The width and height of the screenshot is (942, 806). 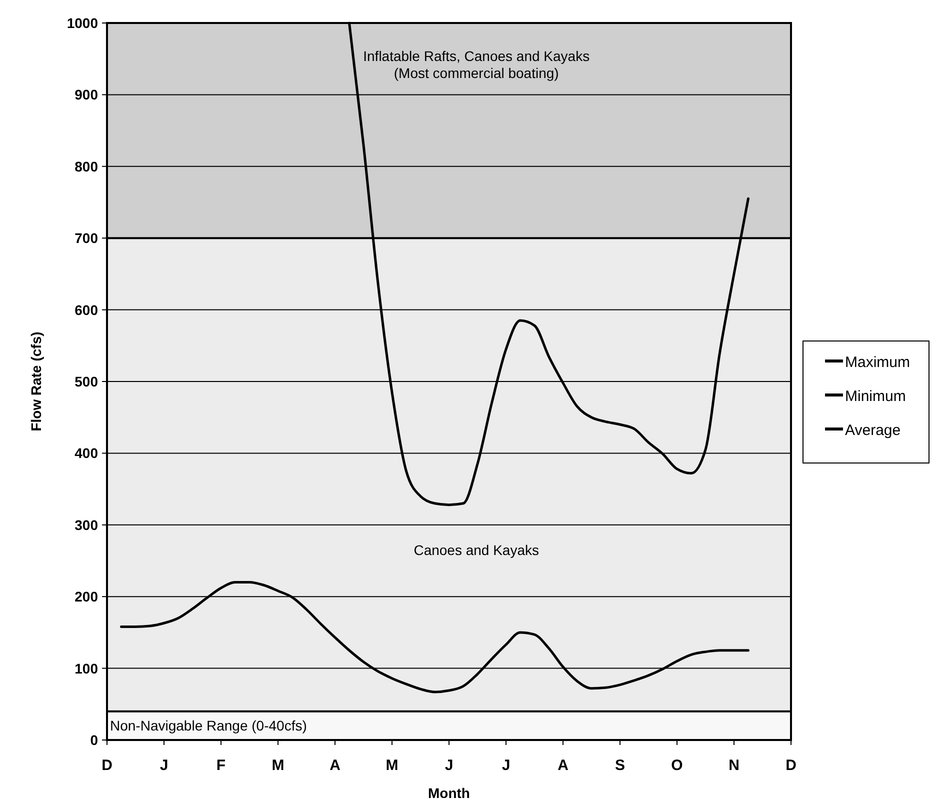 I want to click on band-label: Inflatable Rafts, Canoes and Kayaks (Most commercial boating), so click(x=476, y=64).